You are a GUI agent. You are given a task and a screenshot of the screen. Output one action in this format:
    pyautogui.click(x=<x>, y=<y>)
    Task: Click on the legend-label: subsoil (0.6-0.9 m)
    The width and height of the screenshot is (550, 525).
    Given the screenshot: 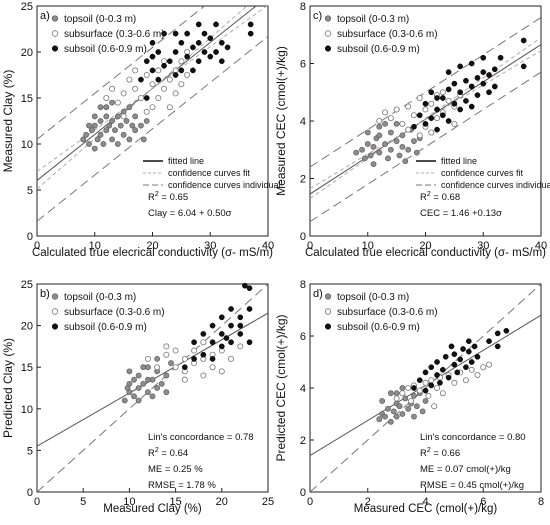 What is the action you would take?
    pyautogui.click(x=105, y=327)
    